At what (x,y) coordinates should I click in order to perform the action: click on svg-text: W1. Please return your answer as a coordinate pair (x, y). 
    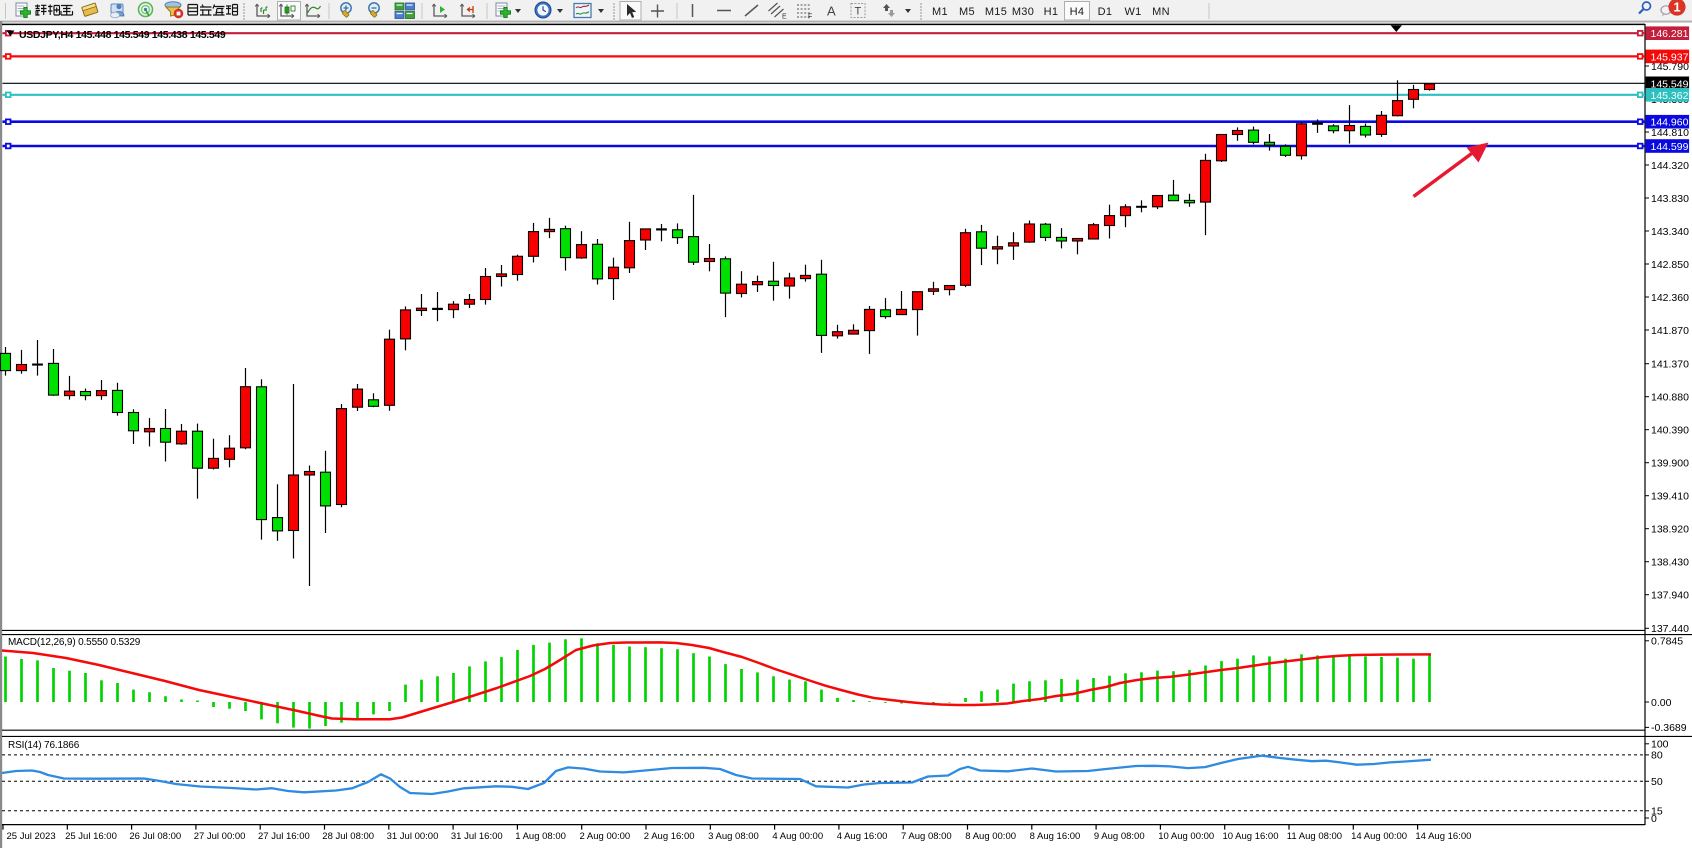
    Looking at the image, I should click on (1132, 12).